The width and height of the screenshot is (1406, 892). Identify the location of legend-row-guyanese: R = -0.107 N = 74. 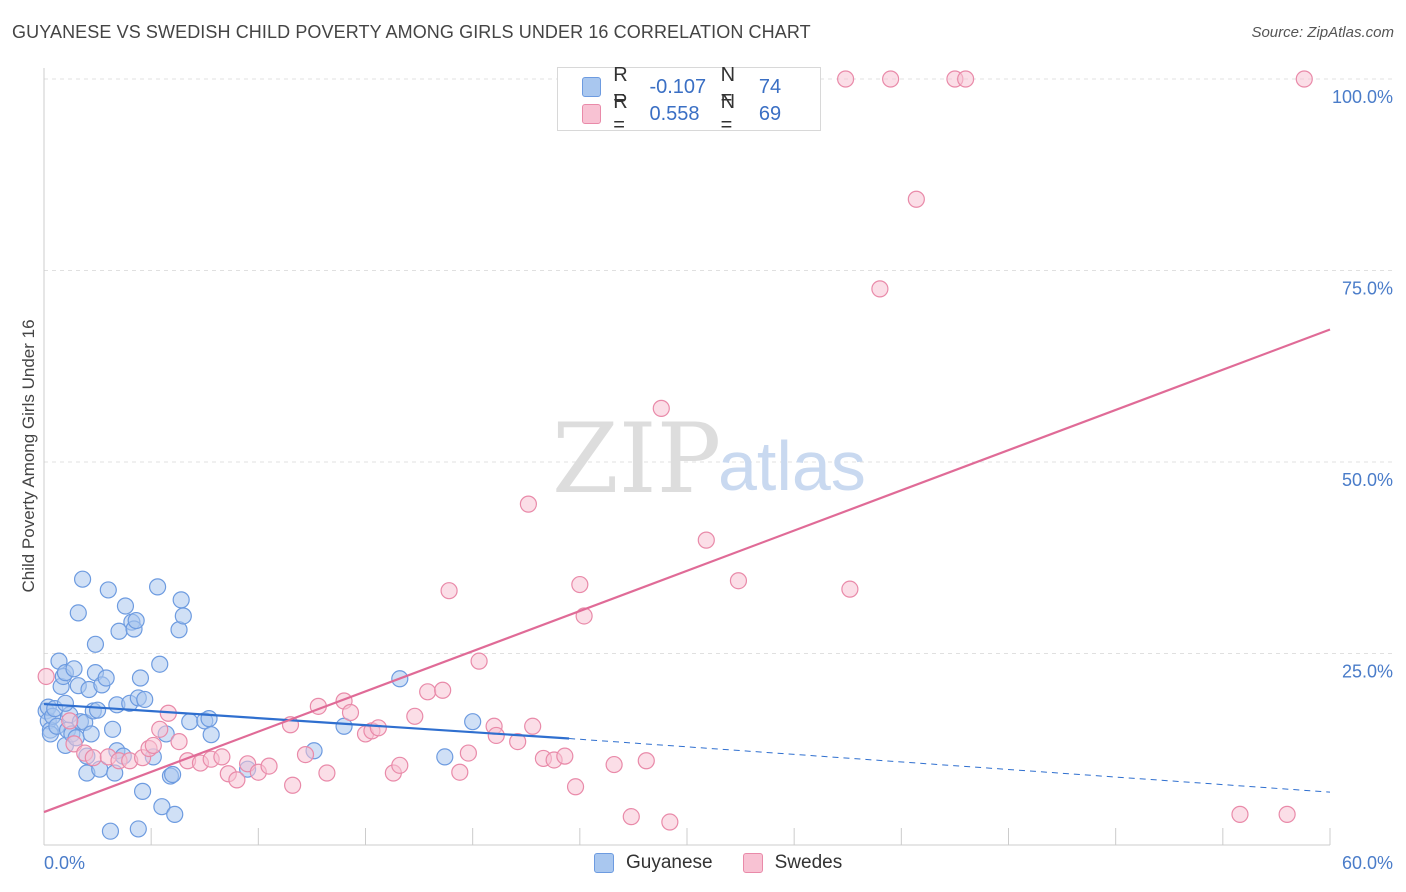
(701, 86).